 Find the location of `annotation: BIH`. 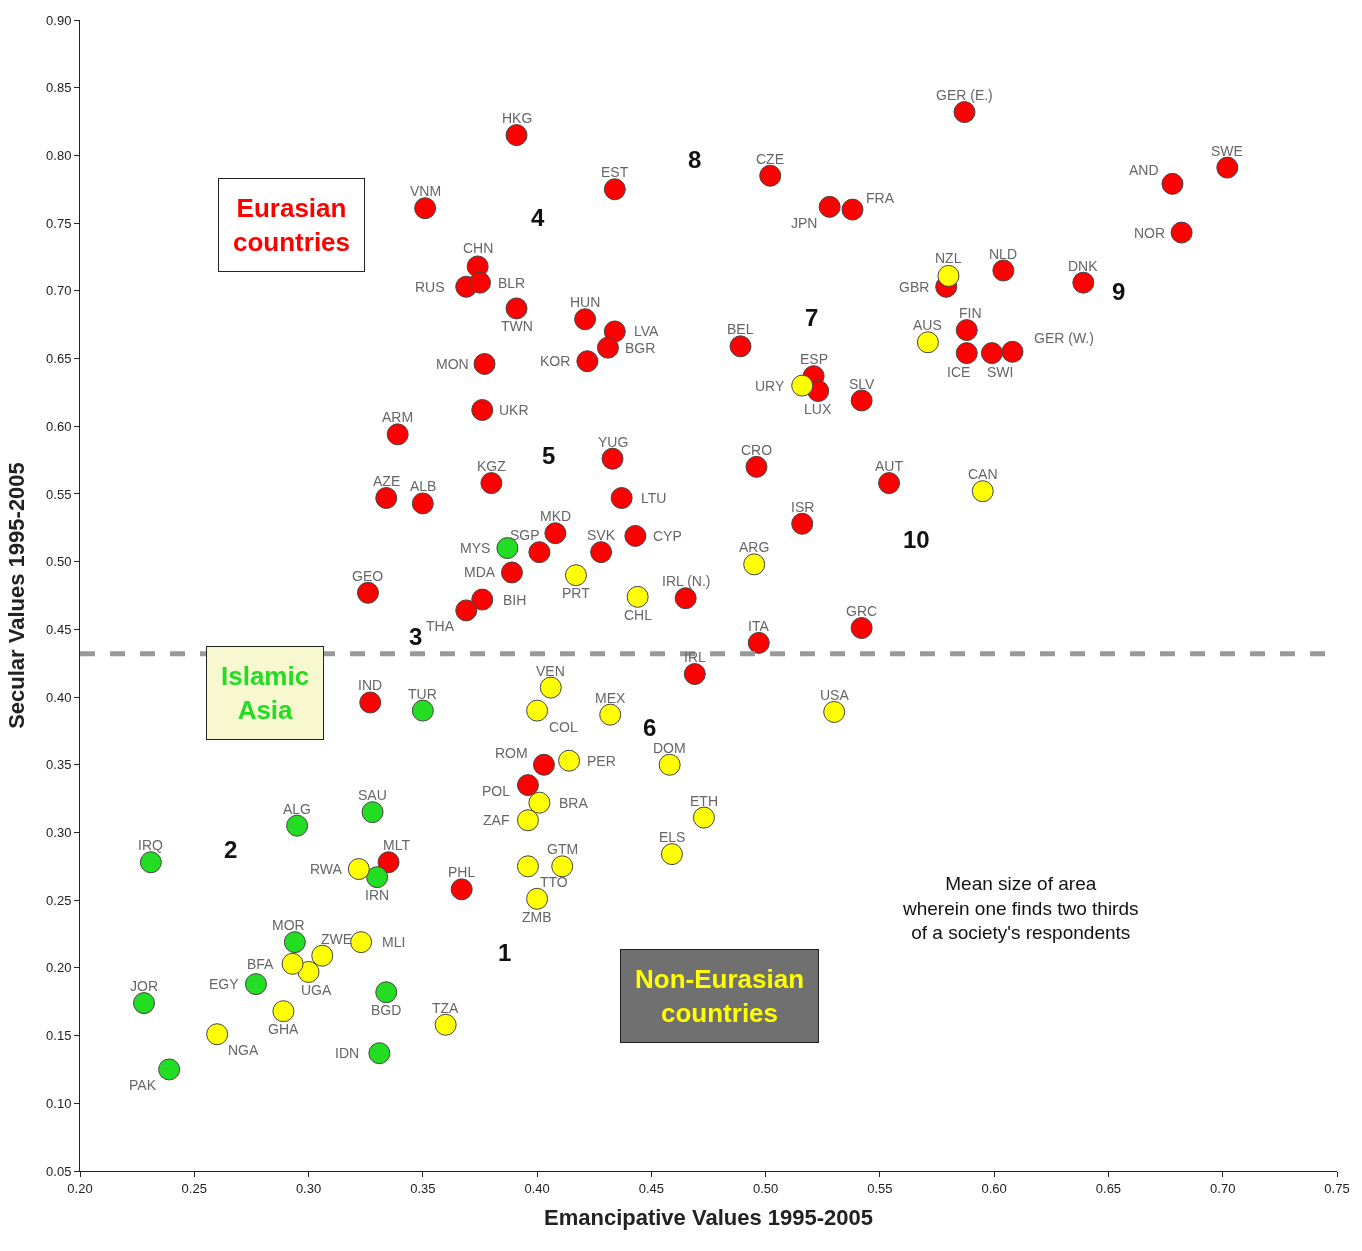

annotation: BIH is located at coordinates (515, 600).